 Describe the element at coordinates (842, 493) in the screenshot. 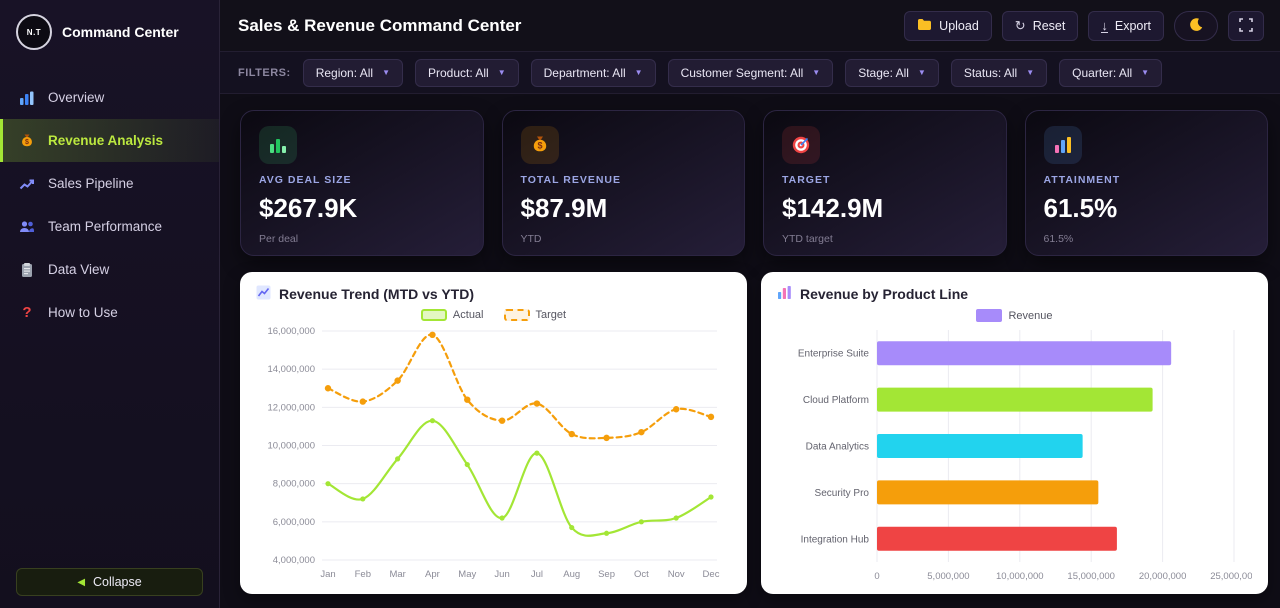

I see `svg-text: Security Pro` at that location.